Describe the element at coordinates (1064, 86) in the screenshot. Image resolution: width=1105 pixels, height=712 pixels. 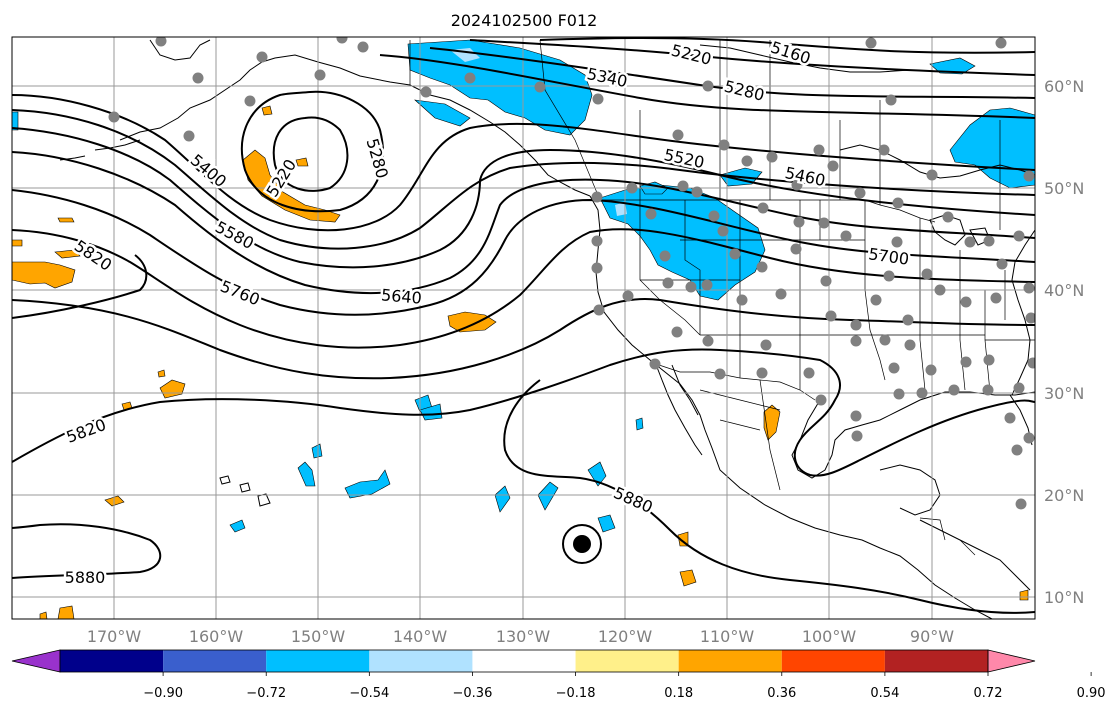
I see `lat-label-60n: 60°N` at that location.